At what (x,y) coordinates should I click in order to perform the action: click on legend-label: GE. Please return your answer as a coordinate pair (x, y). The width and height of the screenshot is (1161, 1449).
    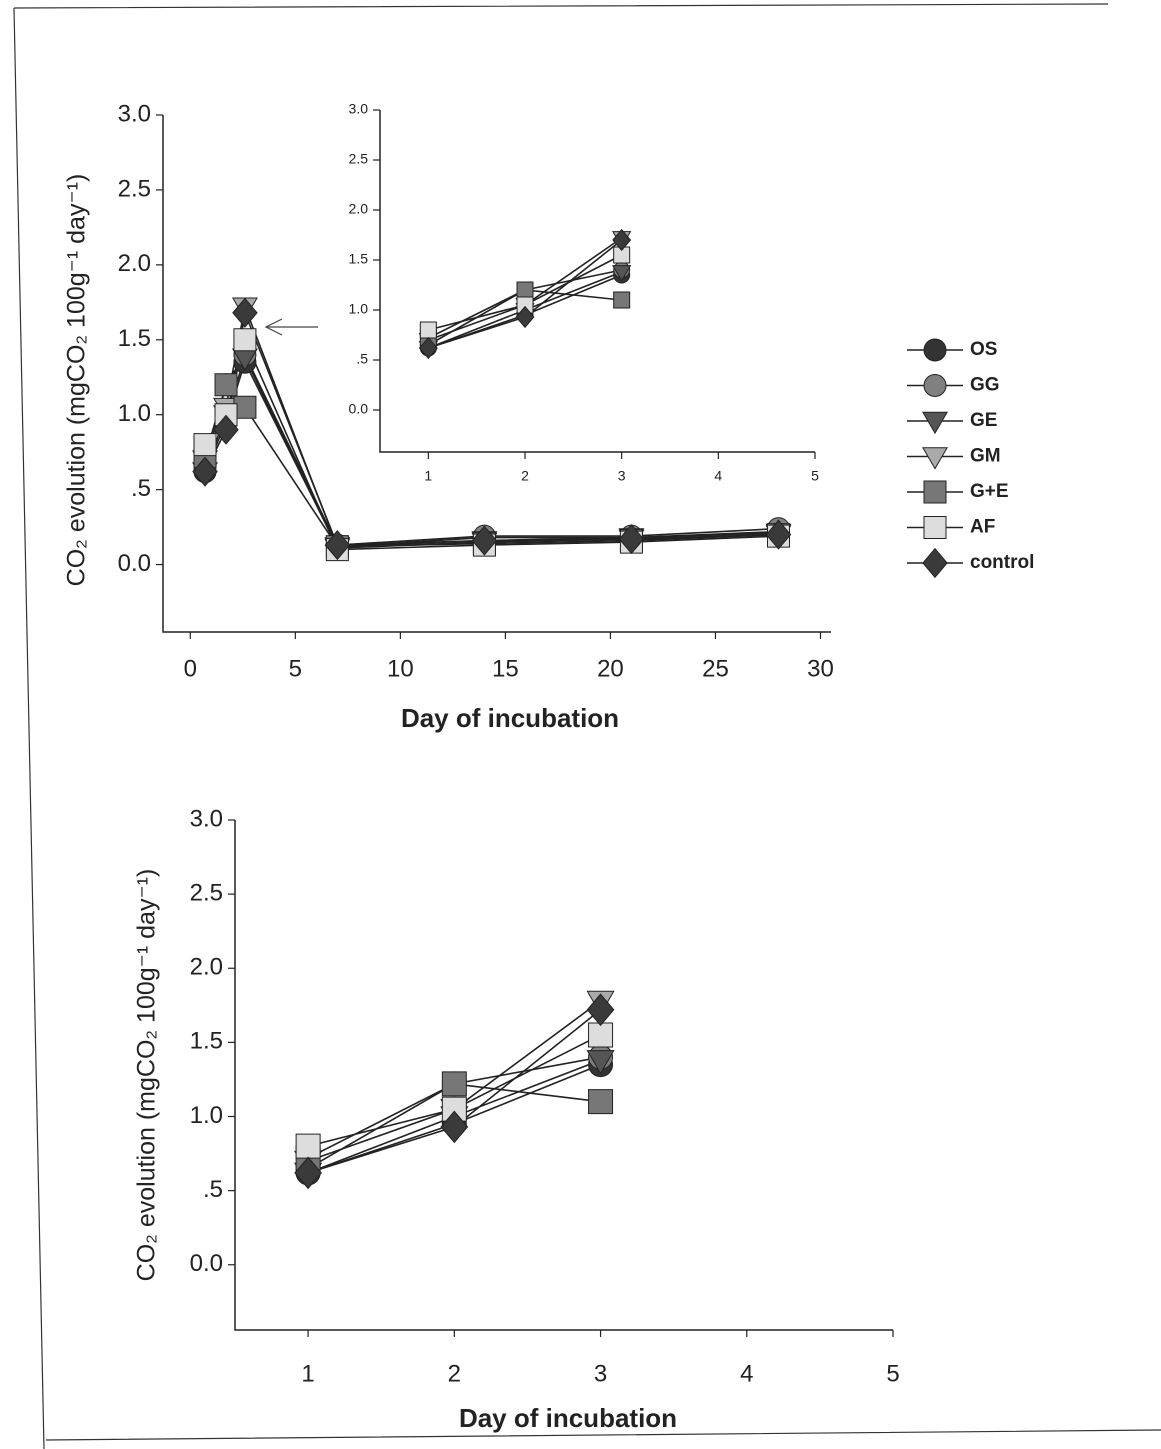
    Looking at the image, I should click on (983, 420).